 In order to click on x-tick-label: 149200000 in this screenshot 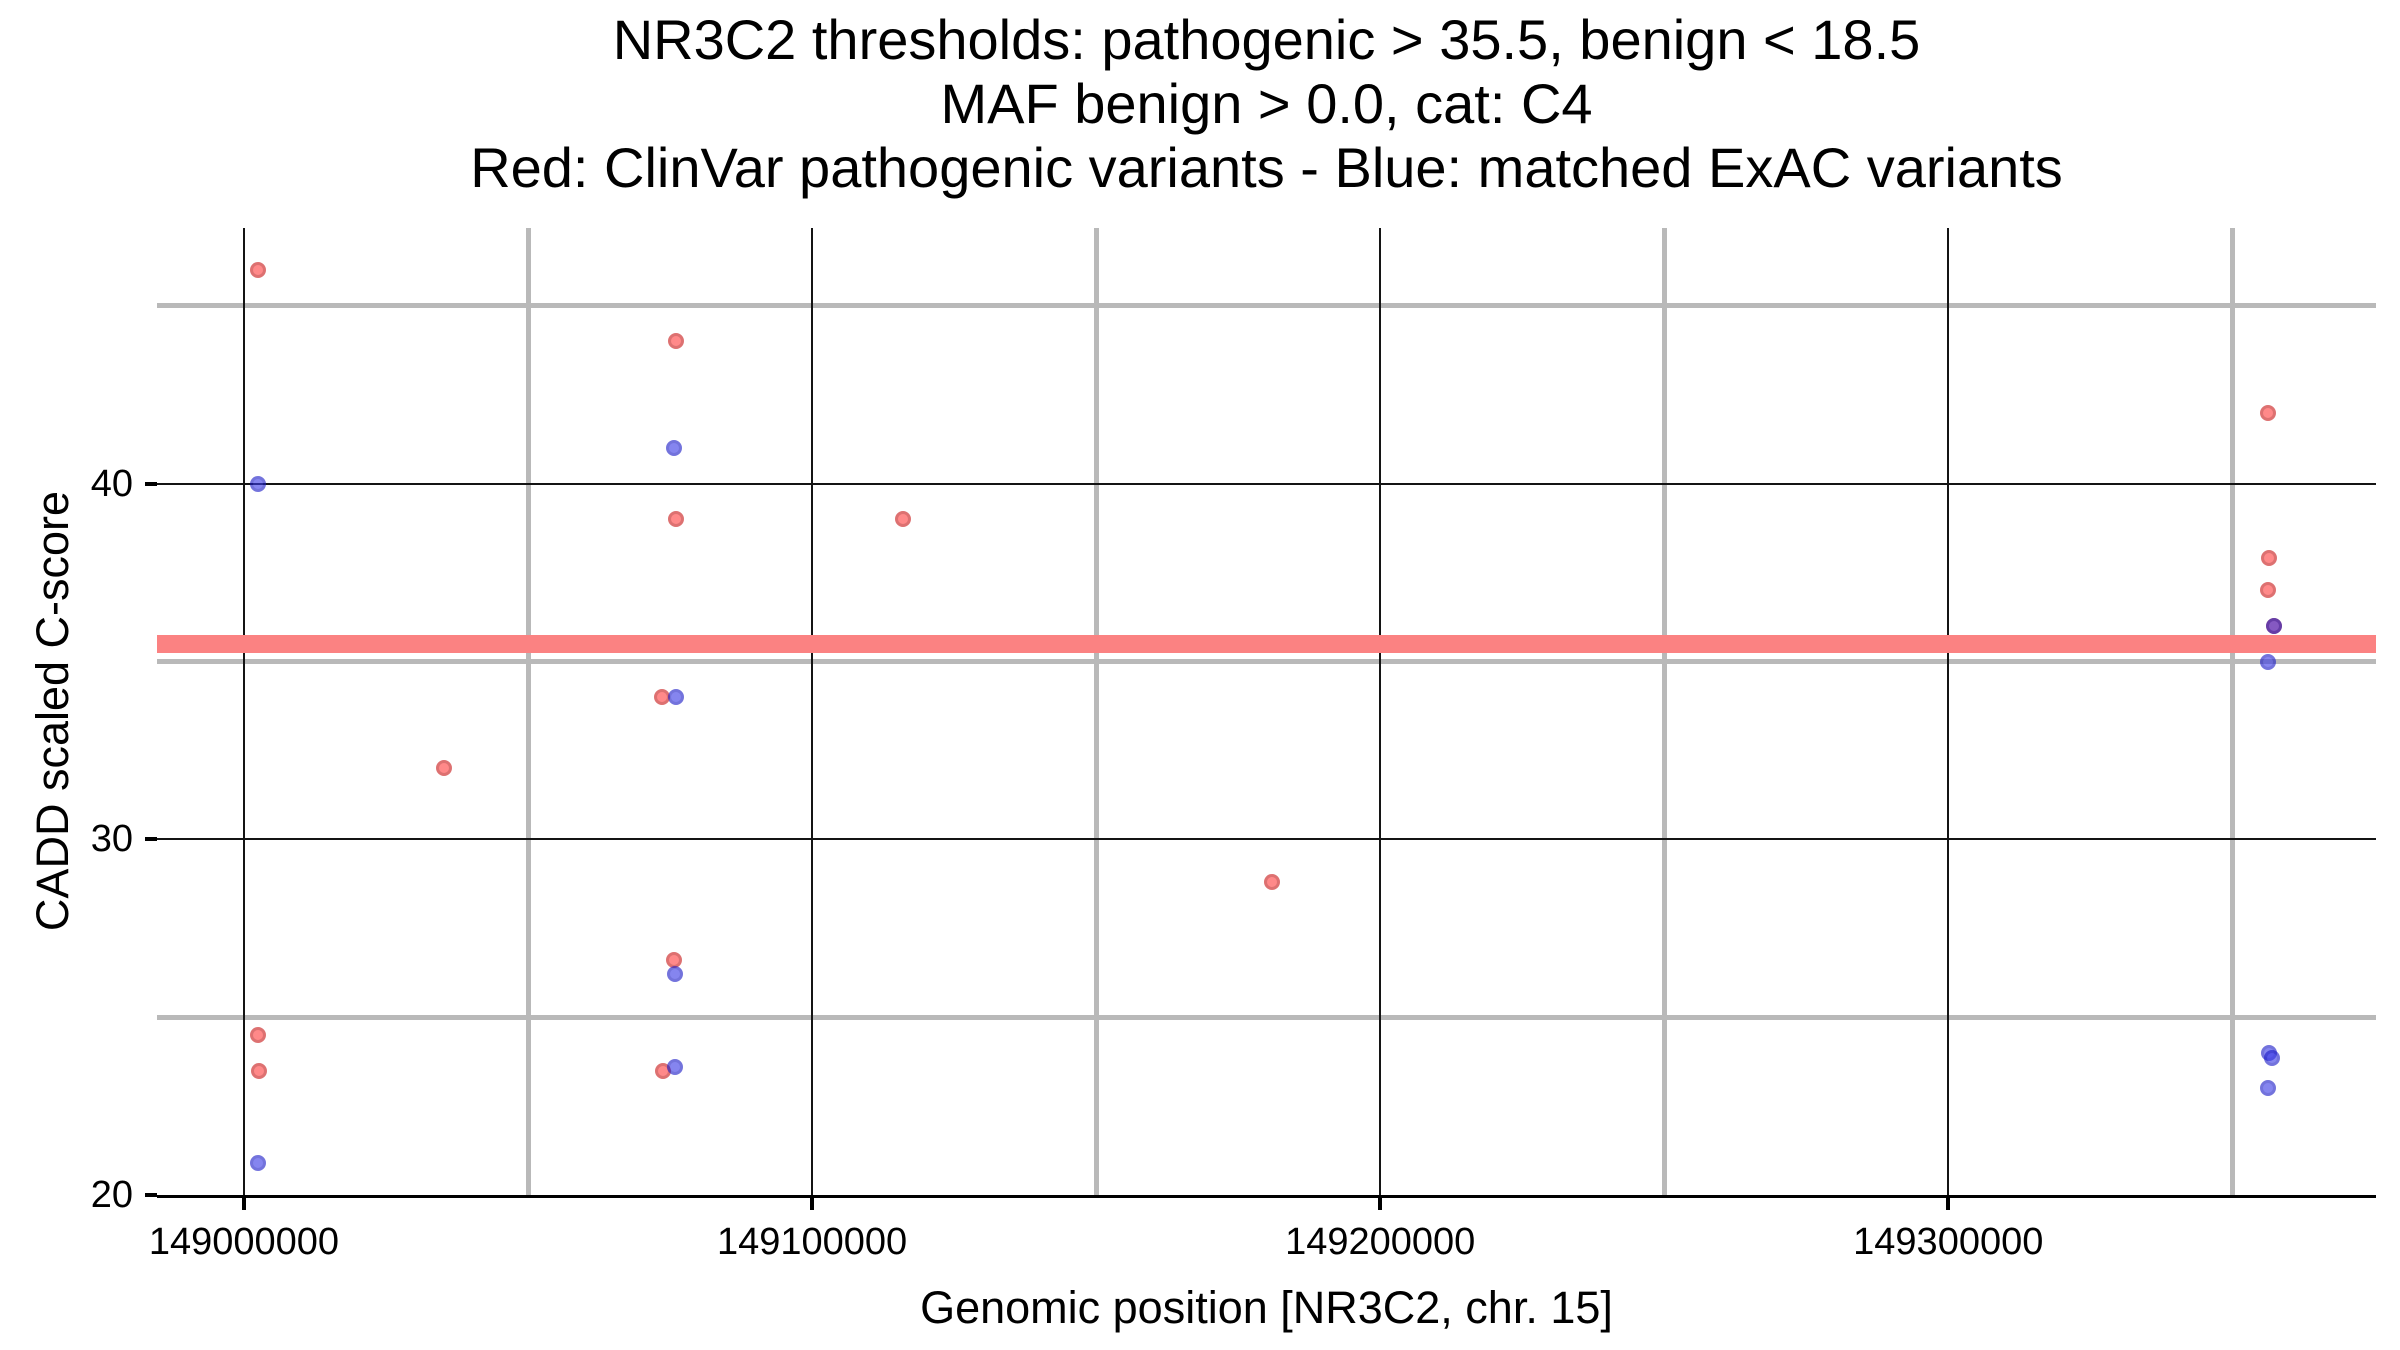, I will do `click(1380, 1242)`.